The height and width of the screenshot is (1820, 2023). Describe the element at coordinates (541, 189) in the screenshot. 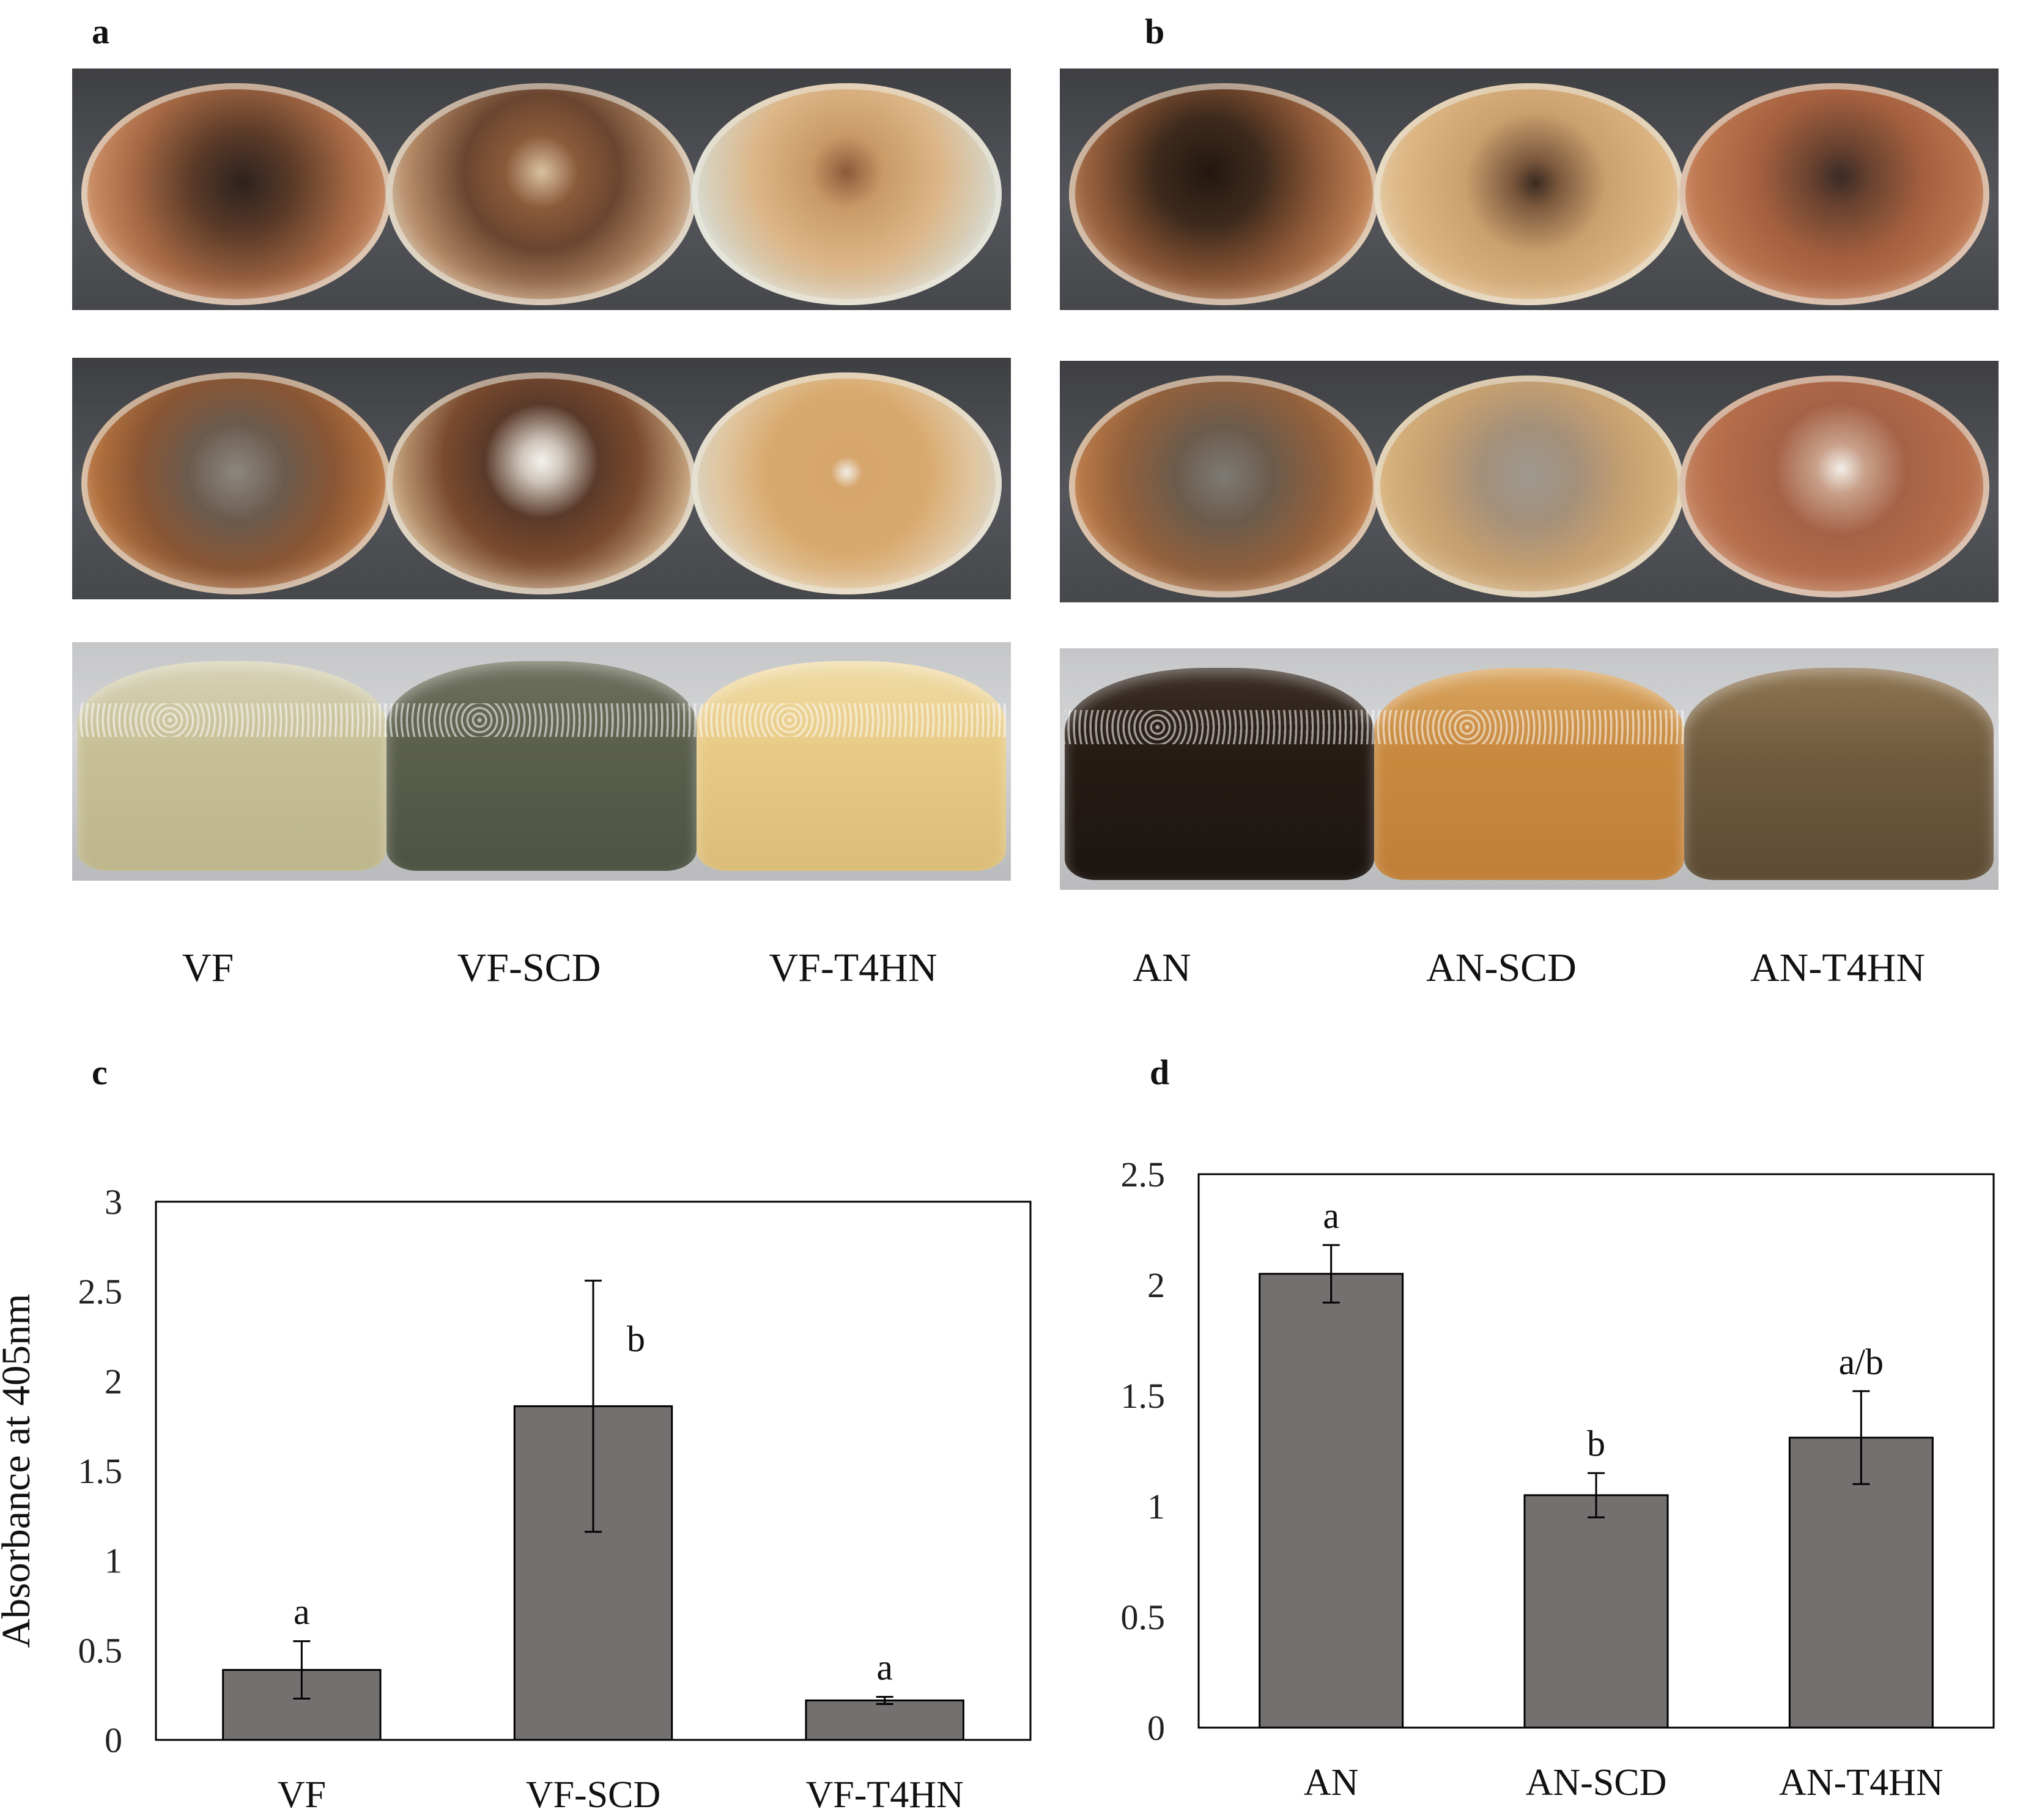

I see `panel-a-plate-photo-top` at that location.